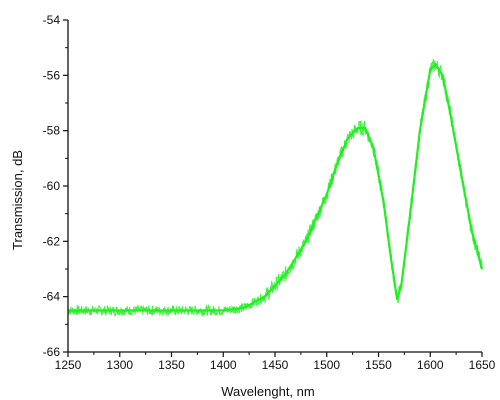 This screenshot has width=500, height=400. I want to click on y-tick-label--66: -66, so click(52, 352).